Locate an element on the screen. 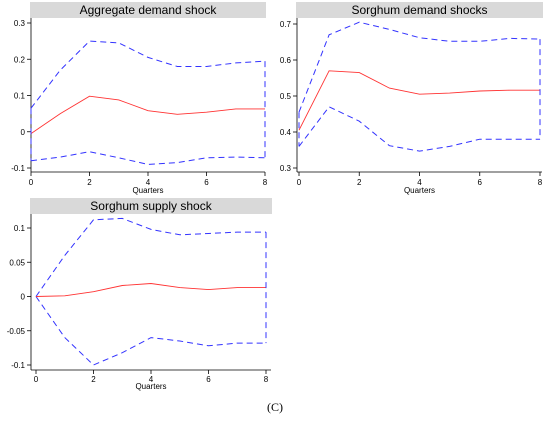 The width and height of the screenshot is (550, 427). y-tick-label: 0.6 is located at coordinates (286, 60).